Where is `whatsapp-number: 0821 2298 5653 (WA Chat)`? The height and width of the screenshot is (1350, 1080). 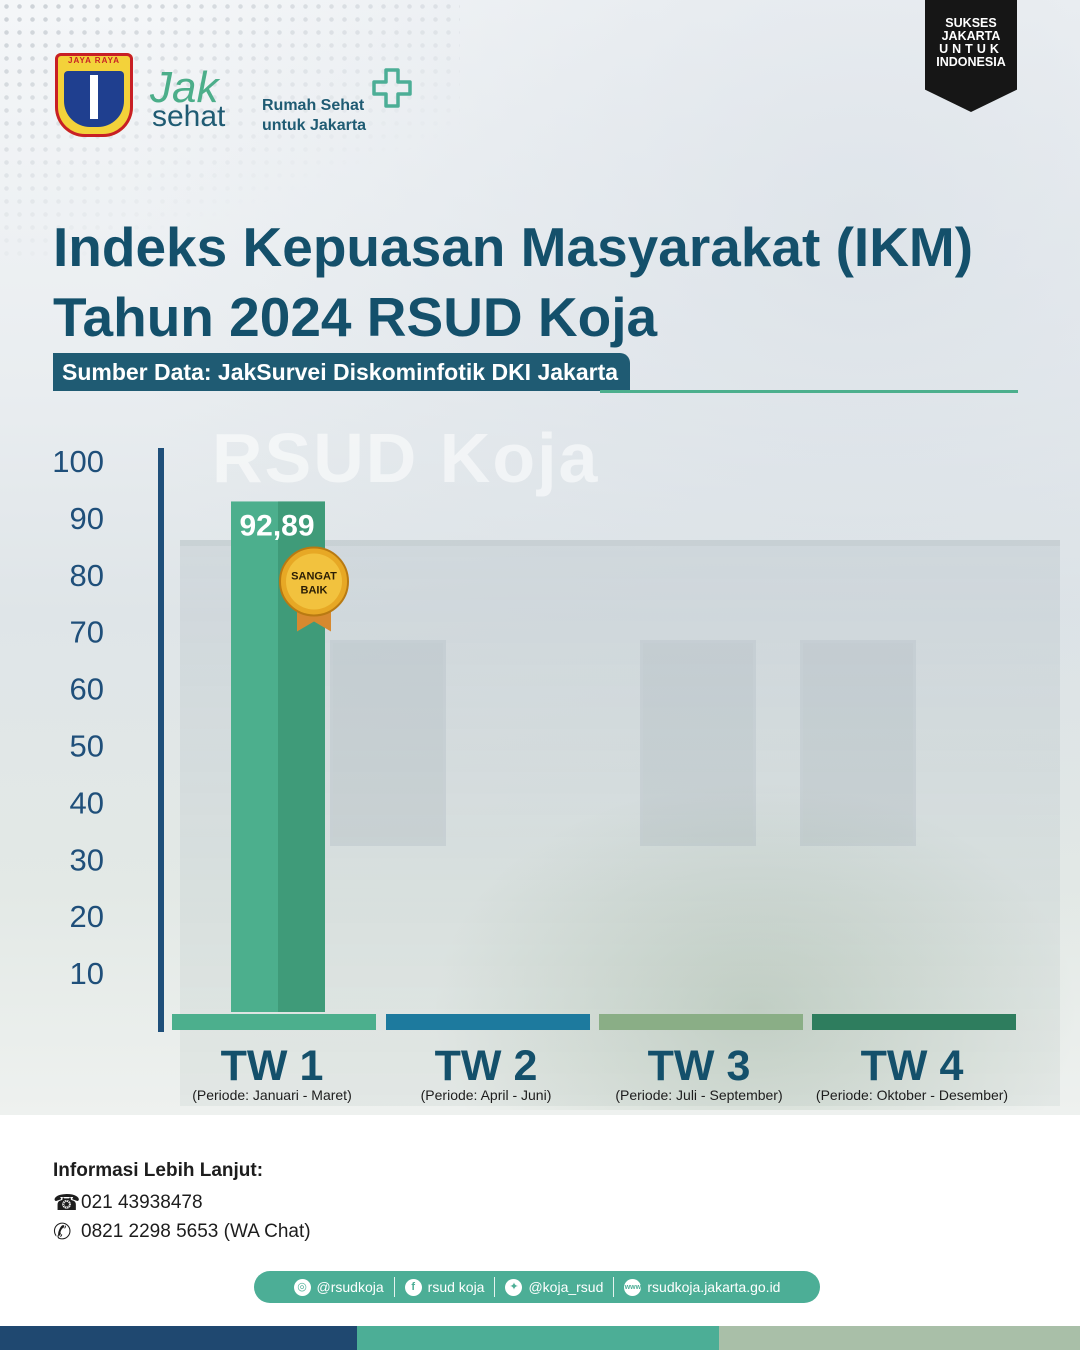
whatsapp-number: 0821 2298 5653 (WA Chat) is located at coordinates (196, 1231).